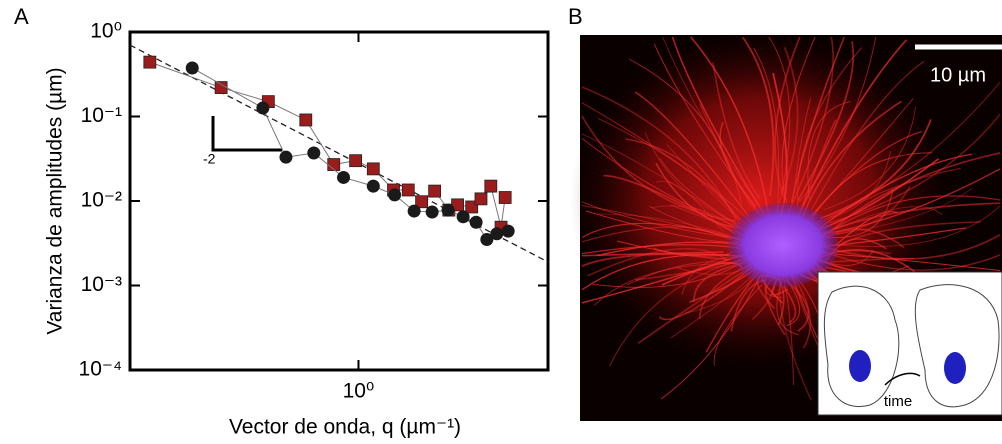 This screenshot has height=444, width=1002. What do you see at coordinates (909, 343) in the screenshot?
I see `inset` at bounding box center [909, 343].